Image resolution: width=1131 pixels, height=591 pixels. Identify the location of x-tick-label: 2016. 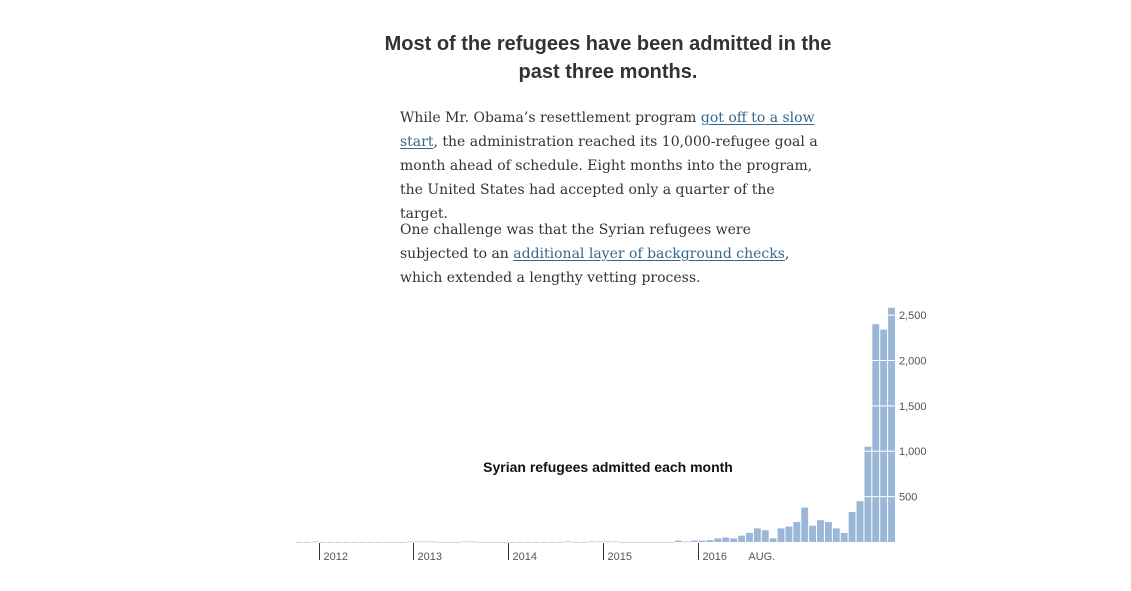
(715, 557).